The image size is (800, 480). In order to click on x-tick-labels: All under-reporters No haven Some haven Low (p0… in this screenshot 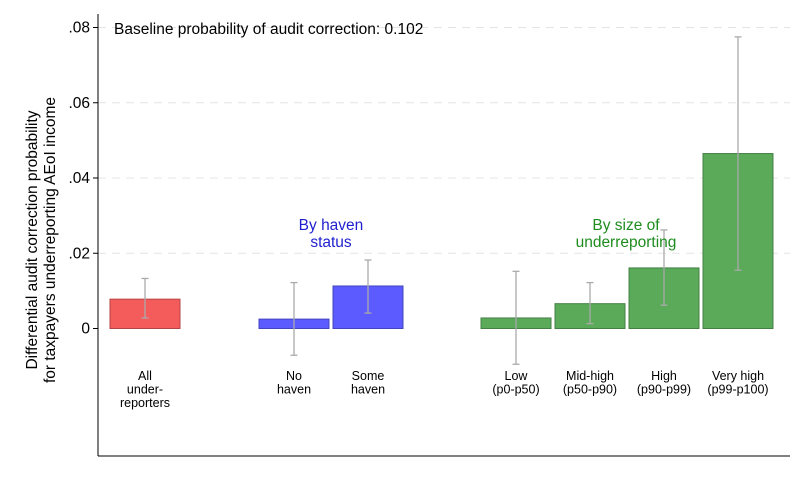, I will do `click(444, 389)`.